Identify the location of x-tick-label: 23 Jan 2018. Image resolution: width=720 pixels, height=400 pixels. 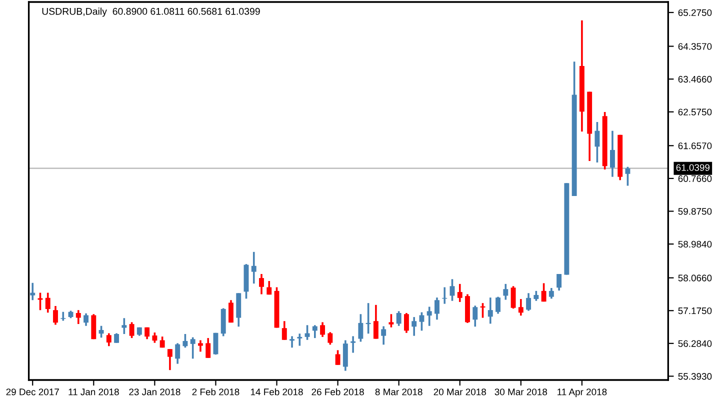
(154, 392).